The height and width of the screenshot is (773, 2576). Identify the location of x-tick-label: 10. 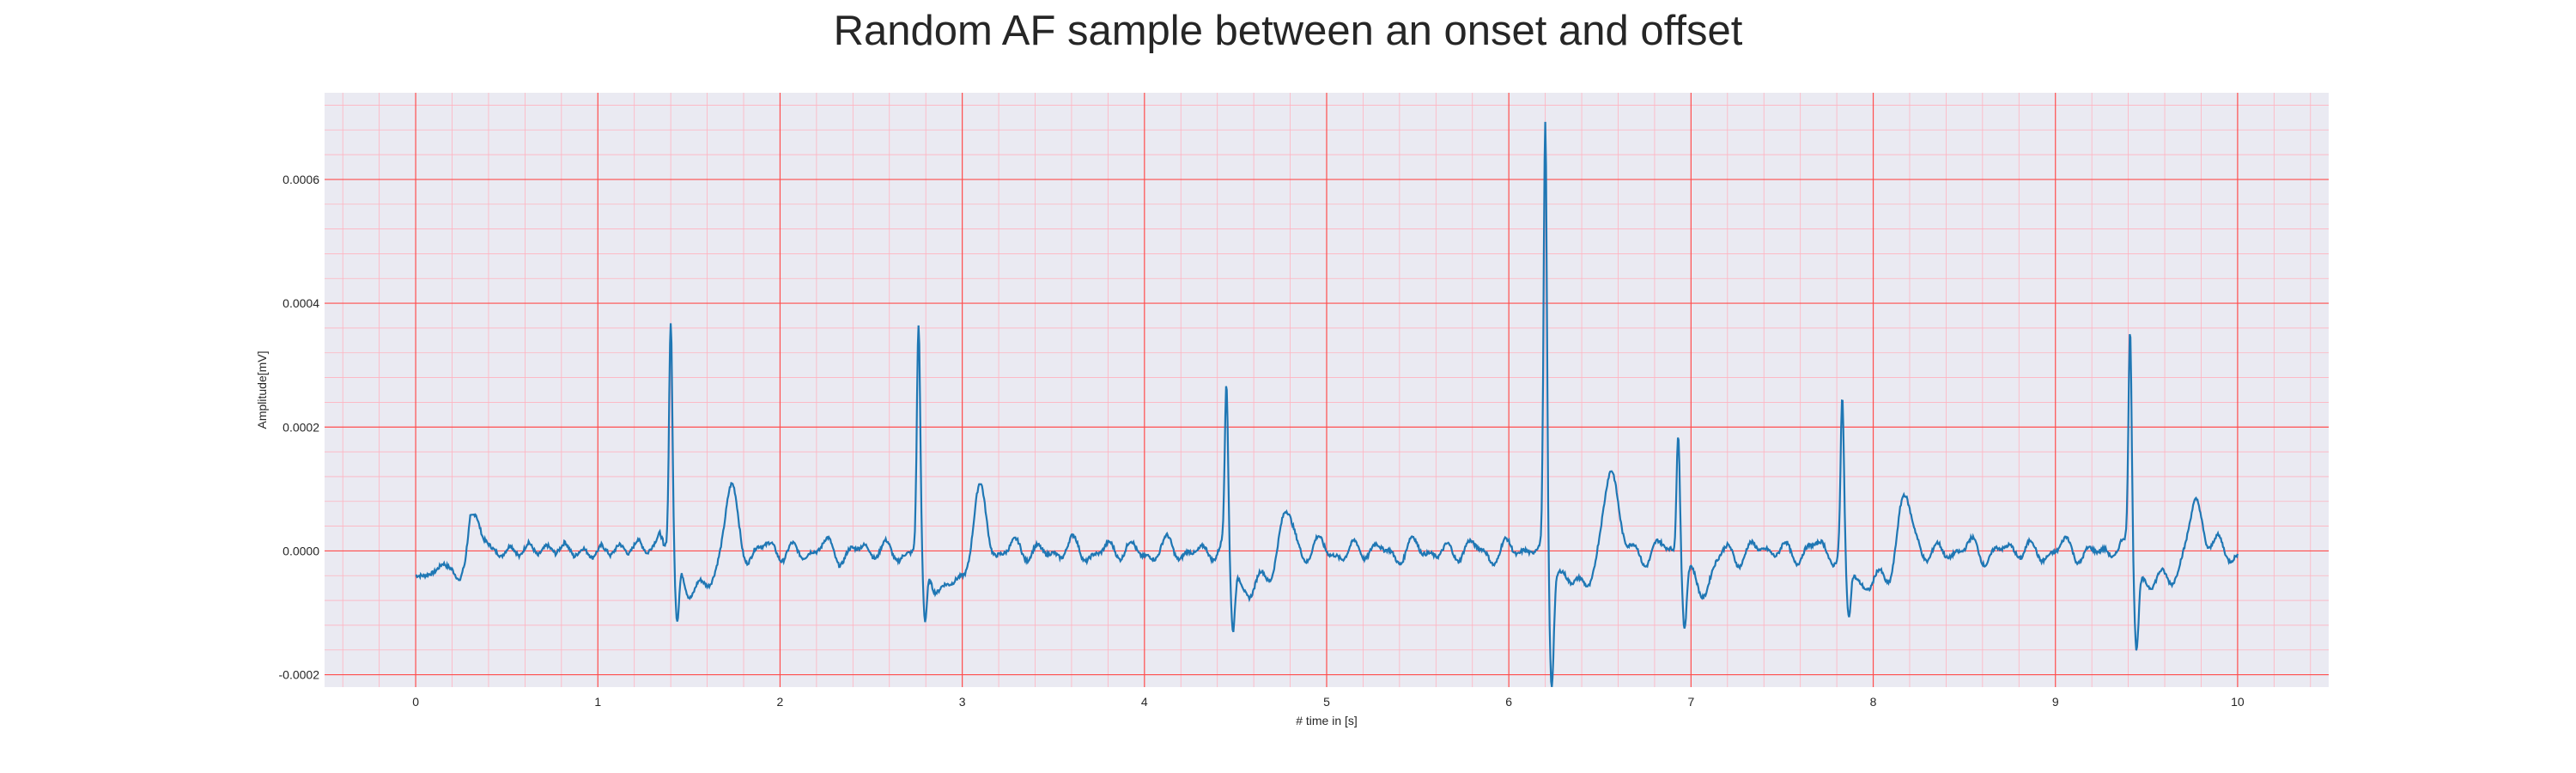
(2238, 702).